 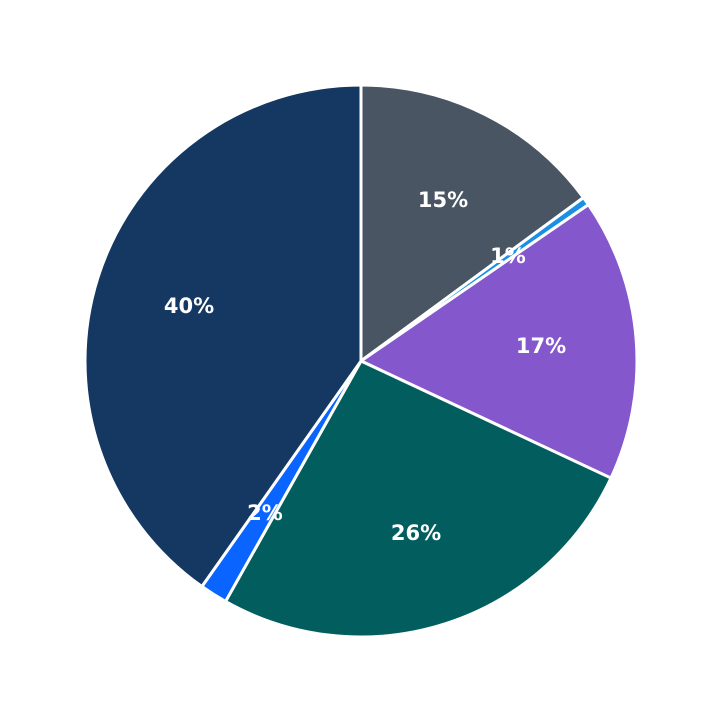 I want to click on slice-label: 15%, so click(x=443, y=200).